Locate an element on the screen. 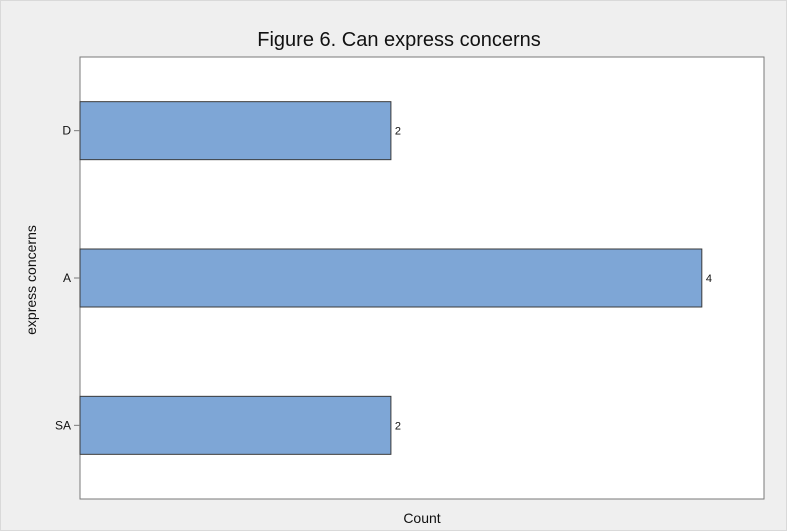 This screenshot has width=787, height=531. data-label-sa: 2 is located at coordinates (398, 426).